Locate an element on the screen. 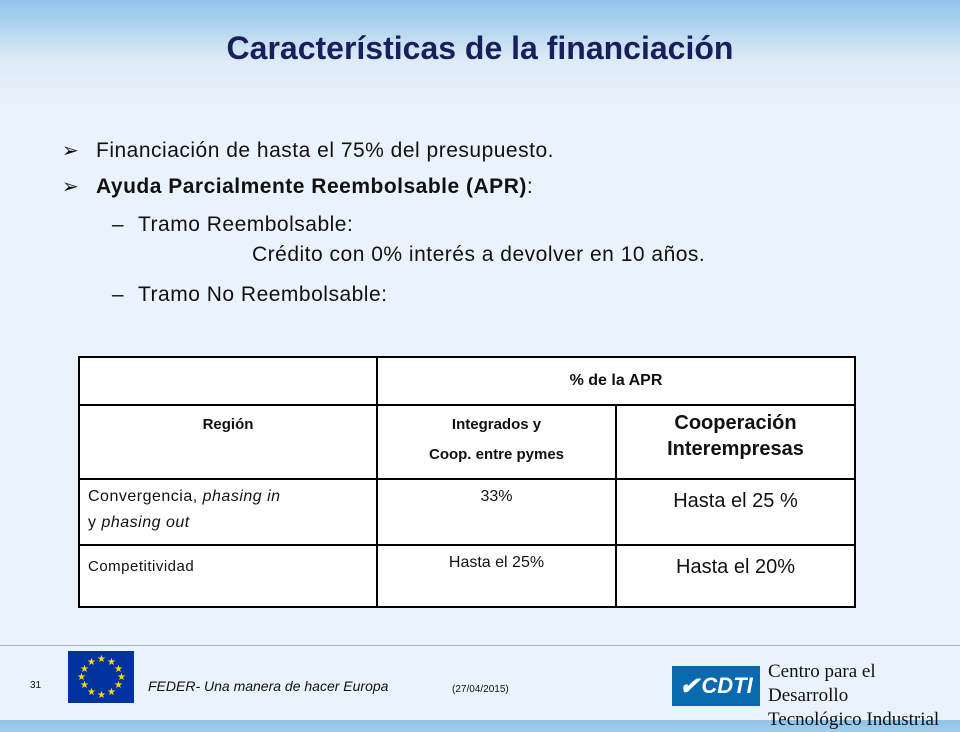 This screenshot has width=960, height=732. region-text: Convergencia, is located at coordinates (145, 496).